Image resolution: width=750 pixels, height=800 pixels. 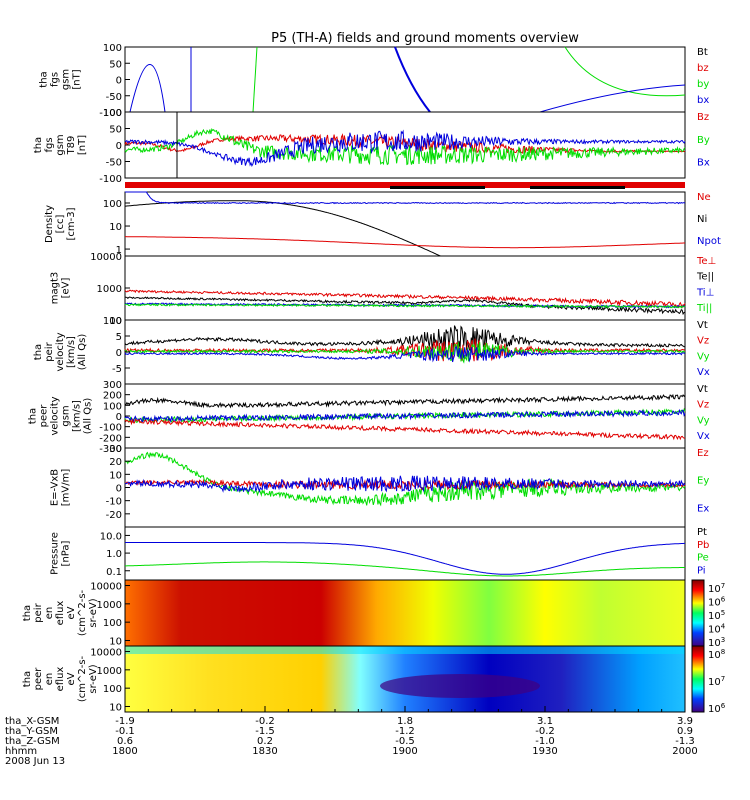 I want to click on y-axis-label: thapeerenefluxeV(cm^2-s-sr-eV), so click(x=60, y=678).